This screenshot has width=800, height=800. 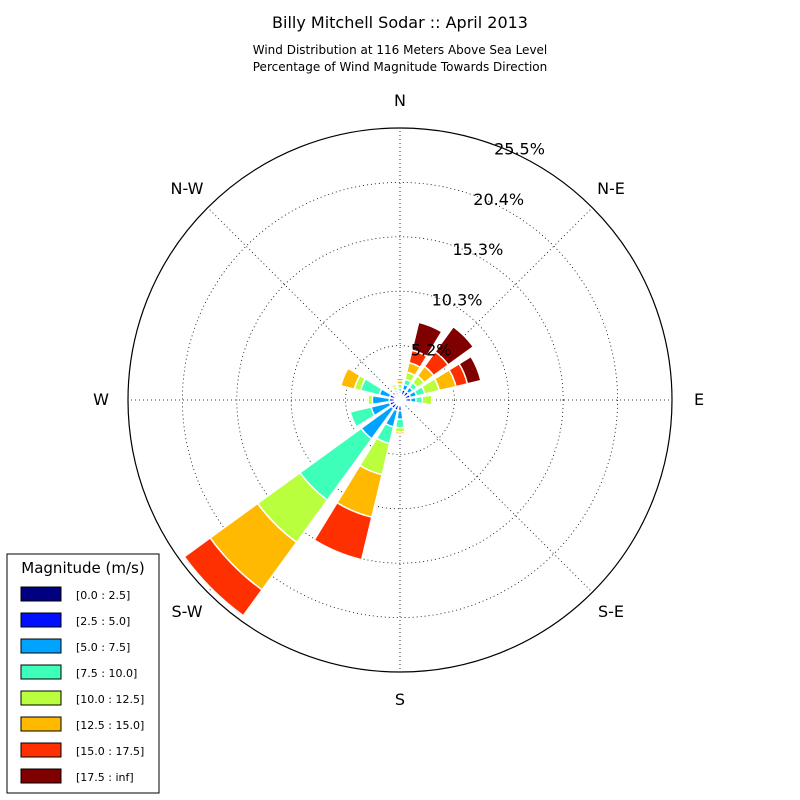 What do you see at coordinates (103, 647) in the screenshot?
I see `legend-label: [5.0 : 7.5]` at bounding box center [103, 647].